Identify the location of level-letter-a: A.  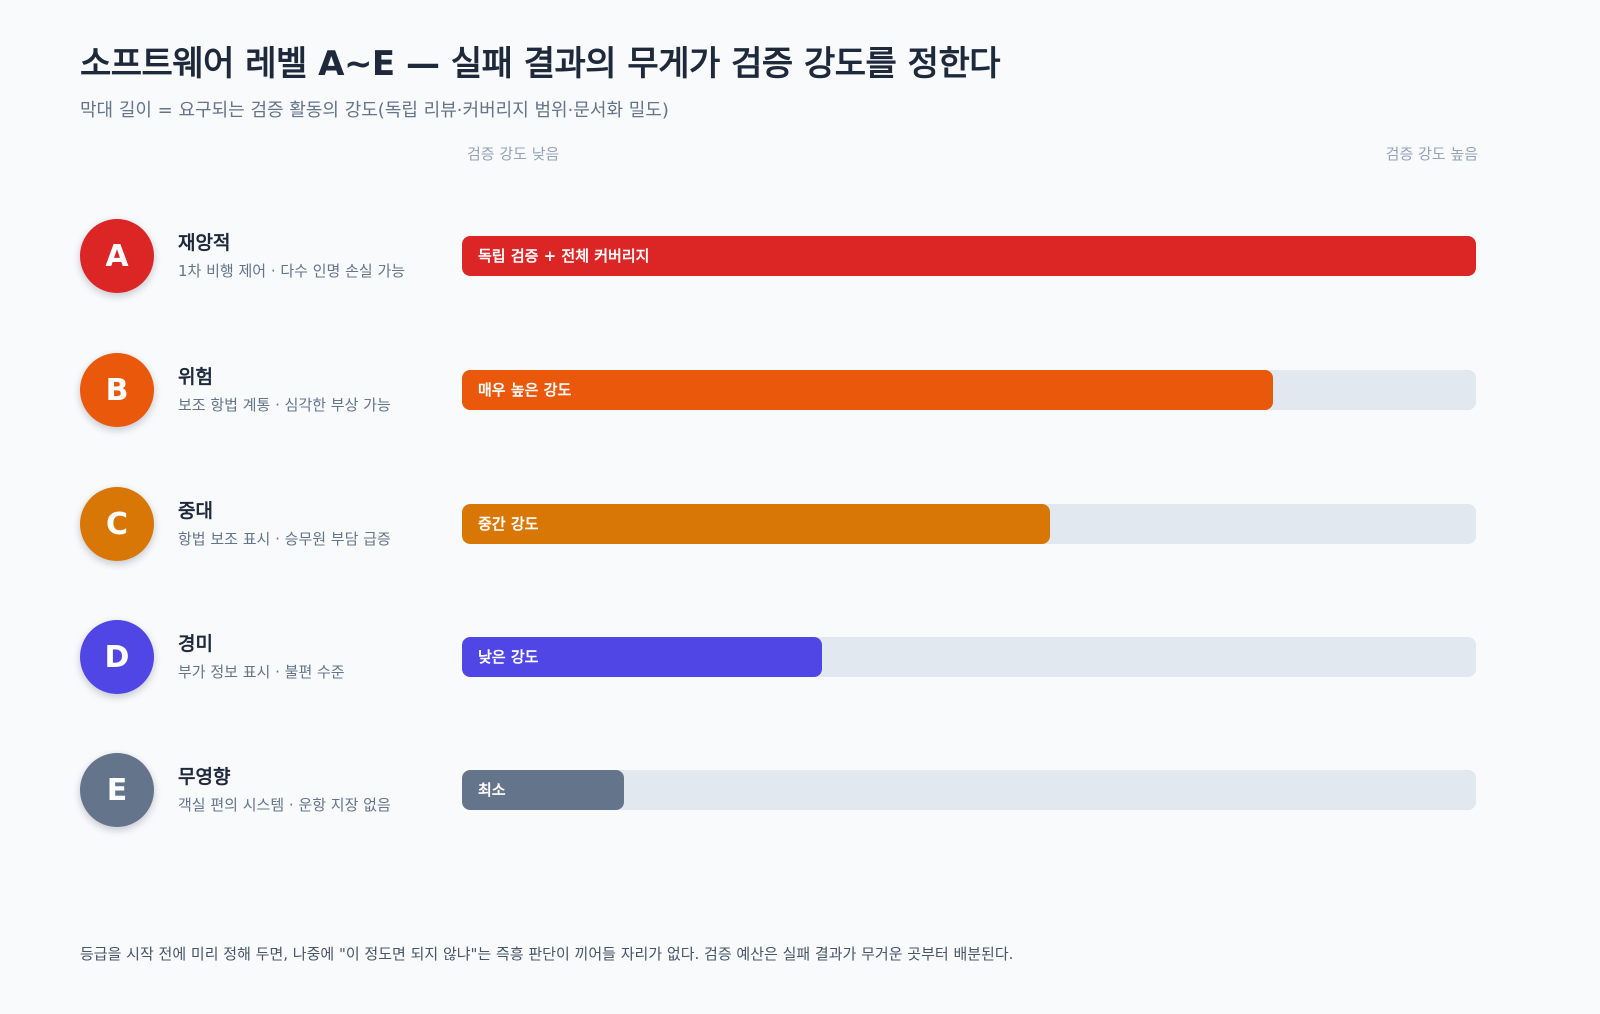
(117, 256).